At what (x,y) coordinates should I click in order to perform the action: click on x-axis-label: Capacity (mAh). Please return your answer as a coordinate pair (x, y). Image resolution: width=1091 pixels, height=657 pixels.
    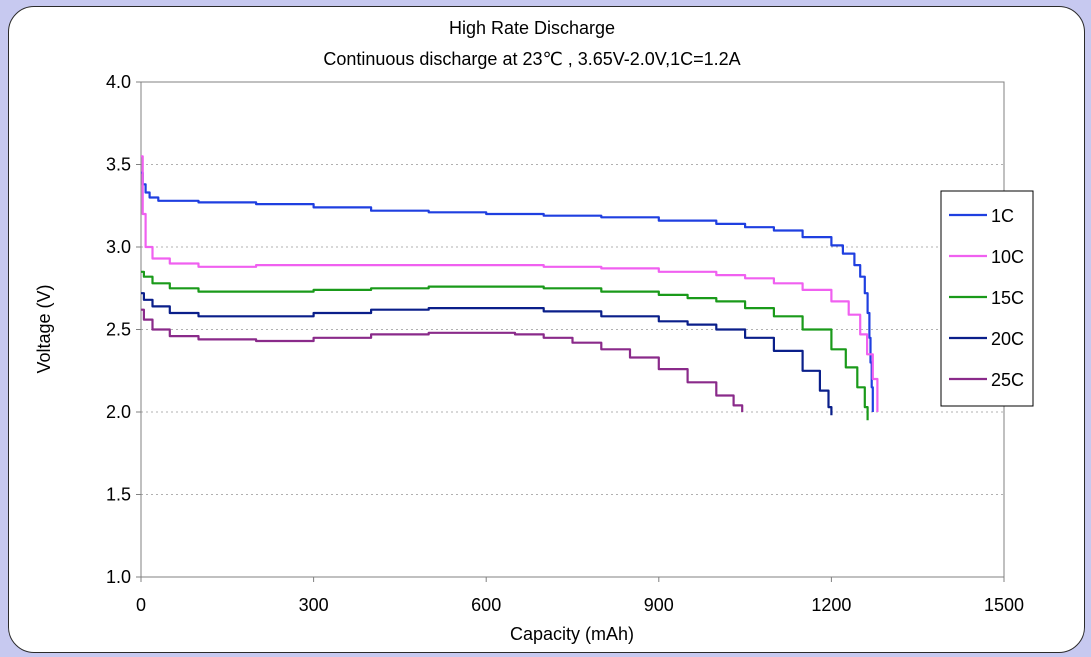
    Looking at the image, I should click on (572, 634).